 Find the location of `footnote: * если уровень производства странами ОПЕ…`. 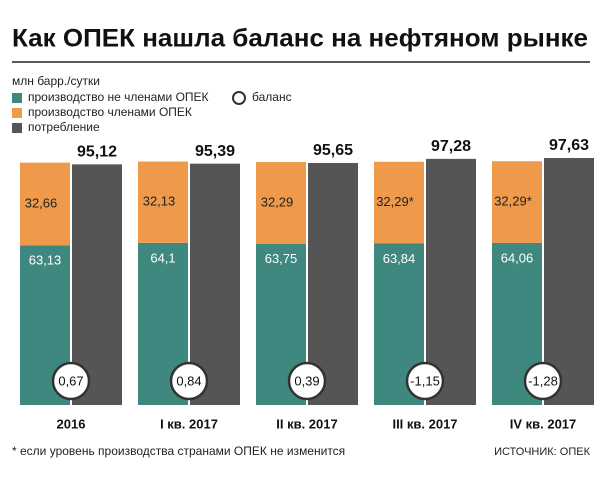

footnote: * если уровень производства странами ОПЕ… is located at coordinates (178, 451).